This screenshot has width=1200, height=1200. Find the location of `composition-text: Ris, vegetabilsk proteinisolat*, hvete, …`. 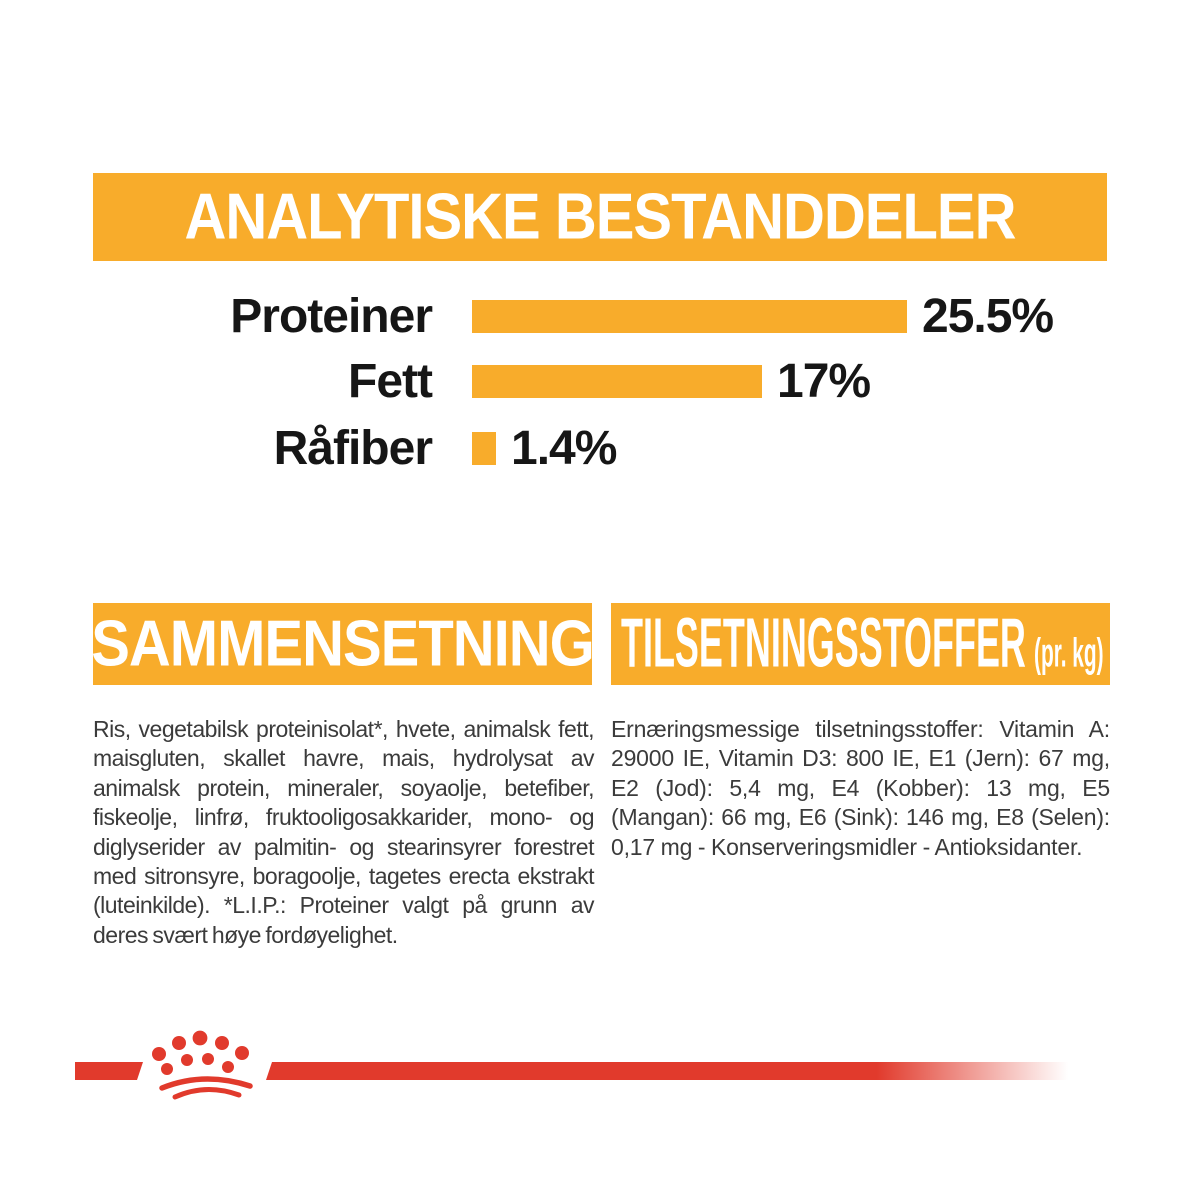

composition-text: Ris, vegetabilsk proteinisolat*, hvete, … is located at coordinates (344, 832).